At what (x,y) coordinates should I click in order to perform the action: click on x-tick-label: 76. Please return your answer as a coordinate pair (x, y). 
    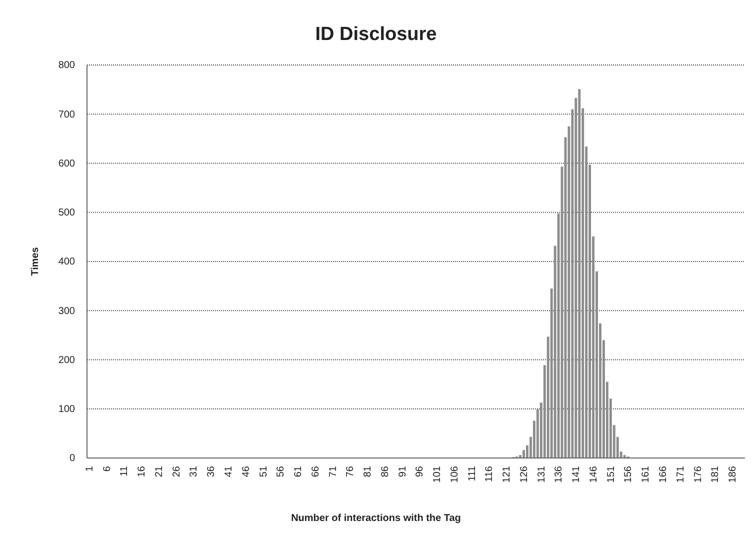
    Looking at the image, I should click on (350, 472).